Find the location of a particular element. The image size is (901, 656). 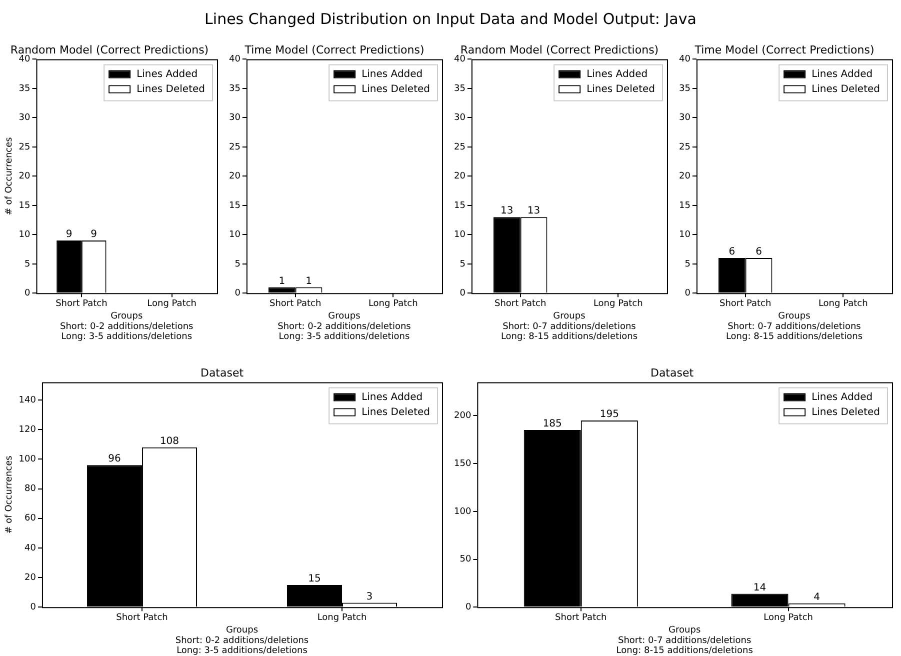

y-tick-label: 200 is located at coordinates (463, 416).